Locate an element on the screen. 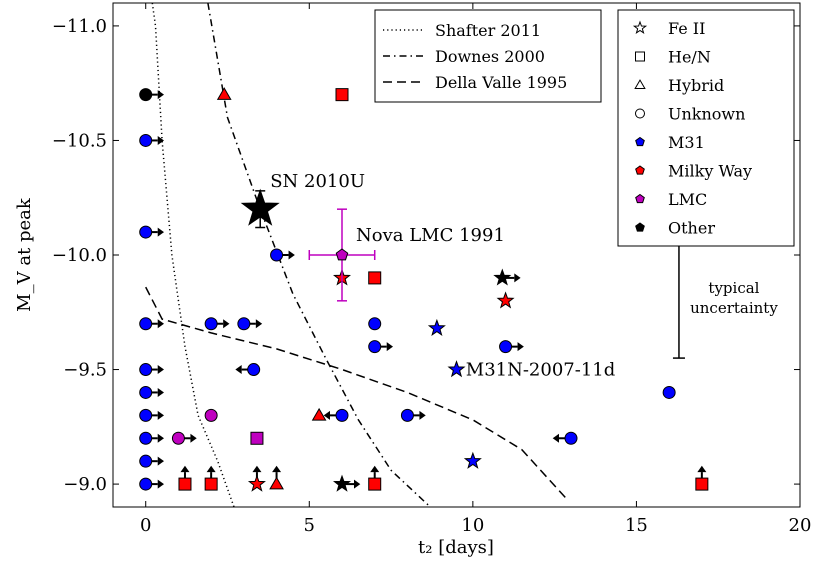 This screenshot has height=561, width=814. featured-points: SN 2010U Nova LMC 1991 is located at coordinates (372, 236).